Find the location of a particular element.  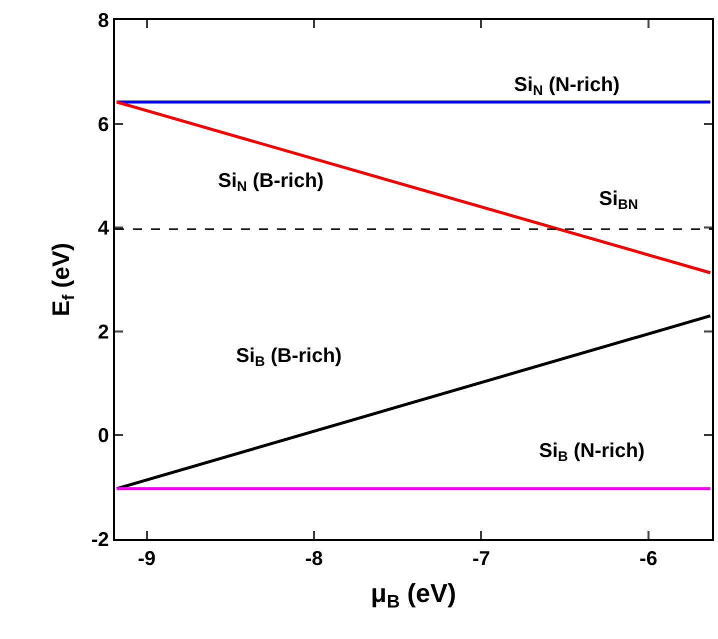

series-label: Si$_{N}$ (B-rich) is located at coordinates (271, 182).